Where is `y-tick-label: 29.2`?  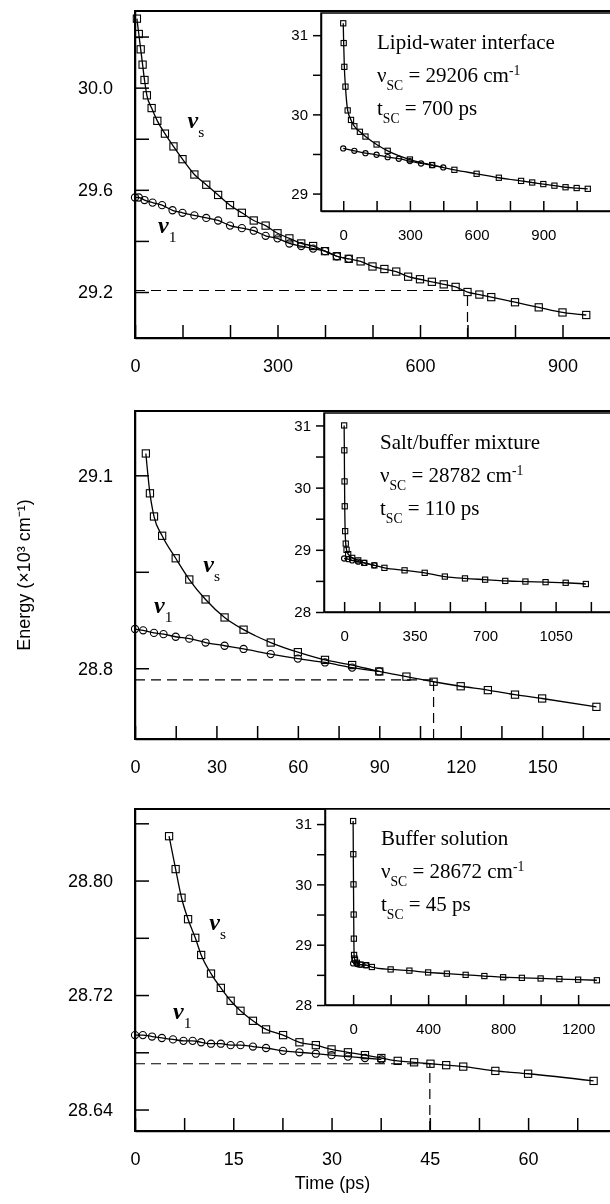
y-tick-label: 29.2 is located at coordinates (95, 292).